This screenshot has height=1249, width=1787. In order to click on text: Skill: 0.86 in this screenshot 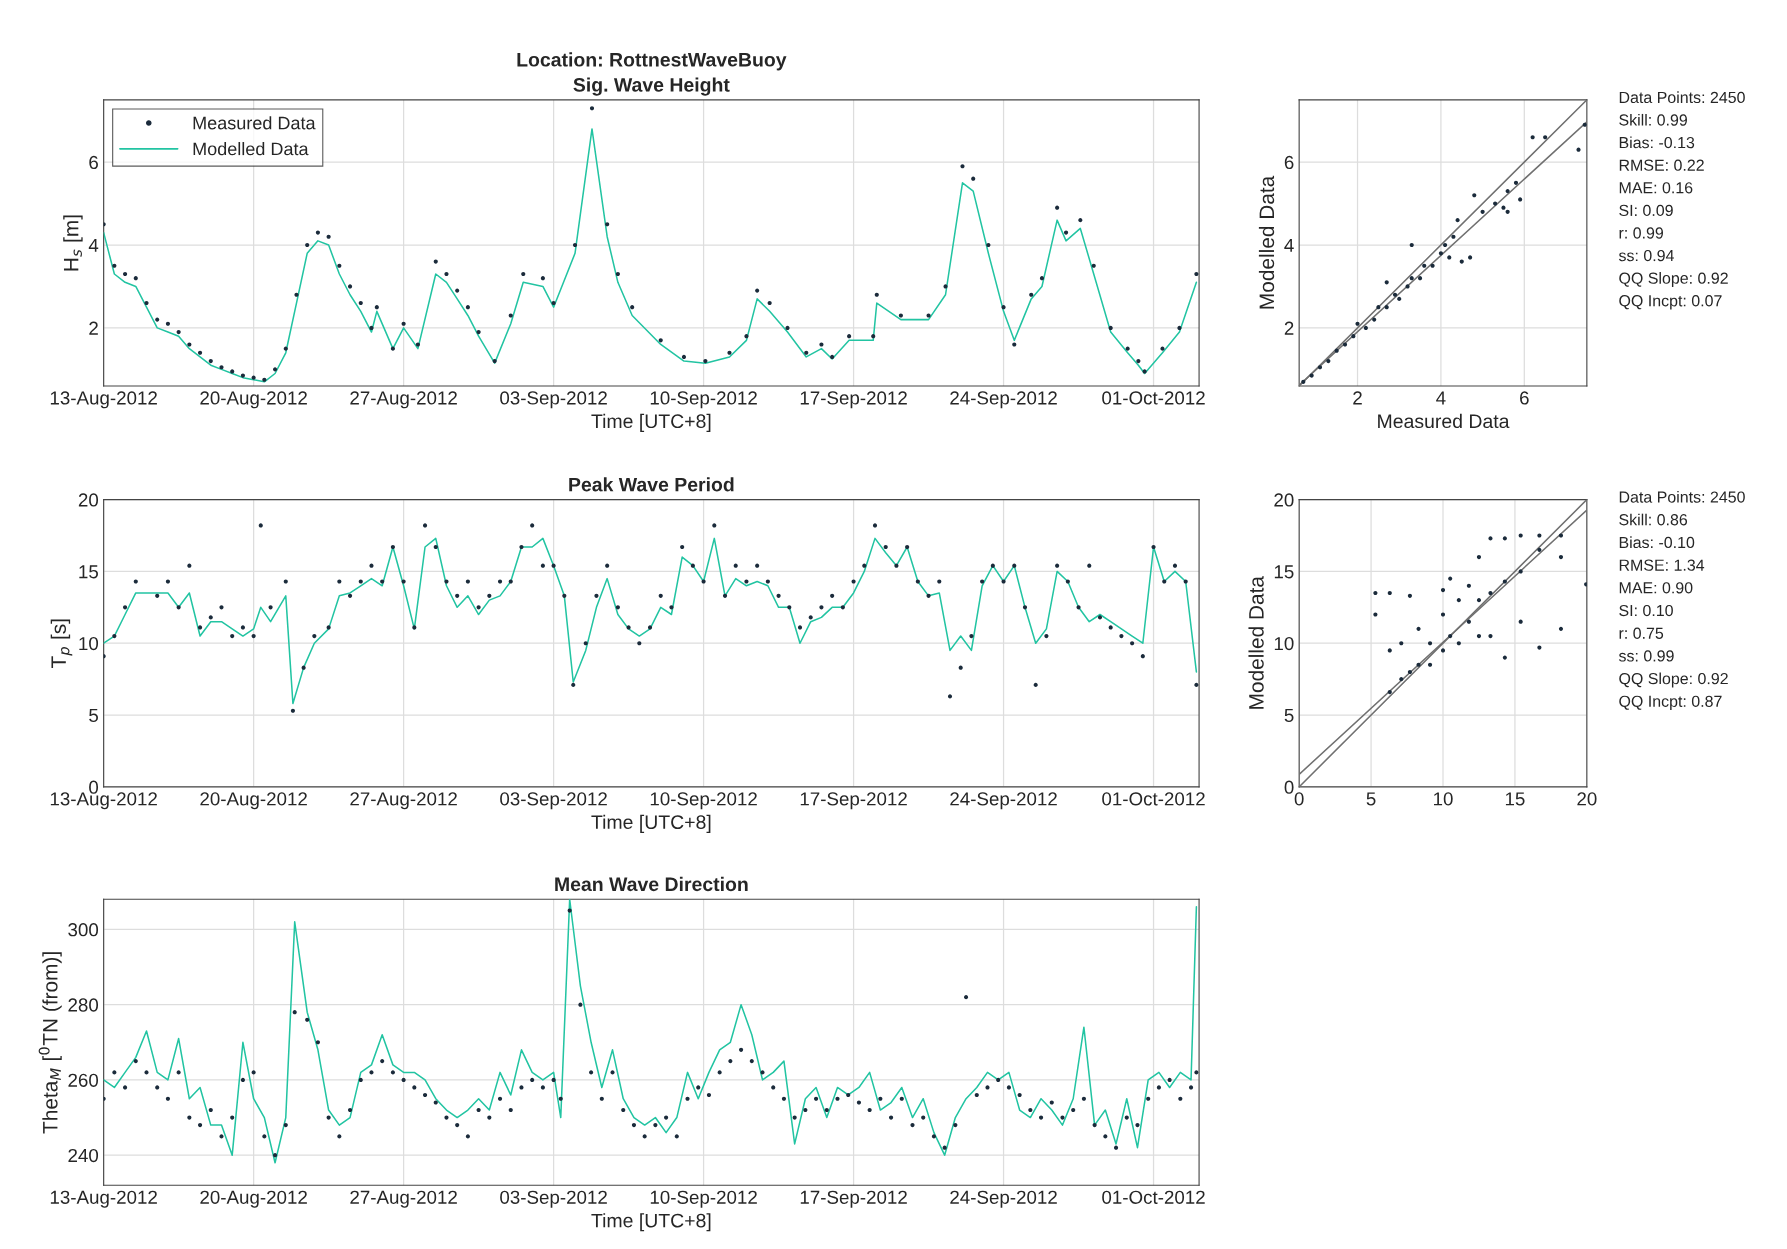, I will do `click(1653, 519)`.